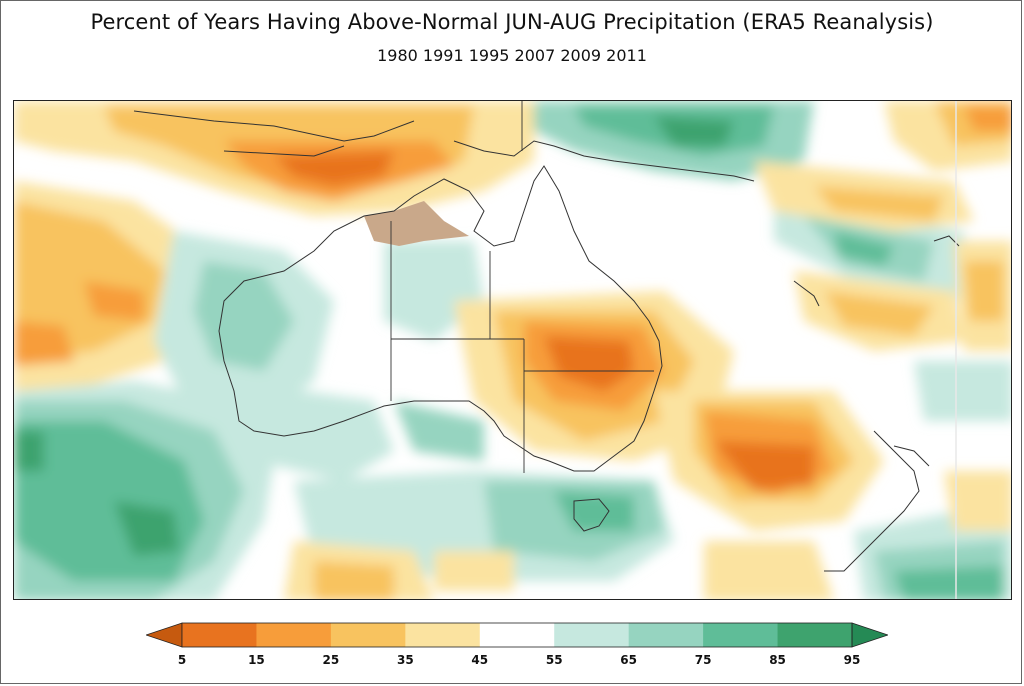 The height and width of the screenshot is (686, 1024). Describe the element at coordinates (554, 660) in the screenshot. I see `colorbar-tick-label: 55` at that location.